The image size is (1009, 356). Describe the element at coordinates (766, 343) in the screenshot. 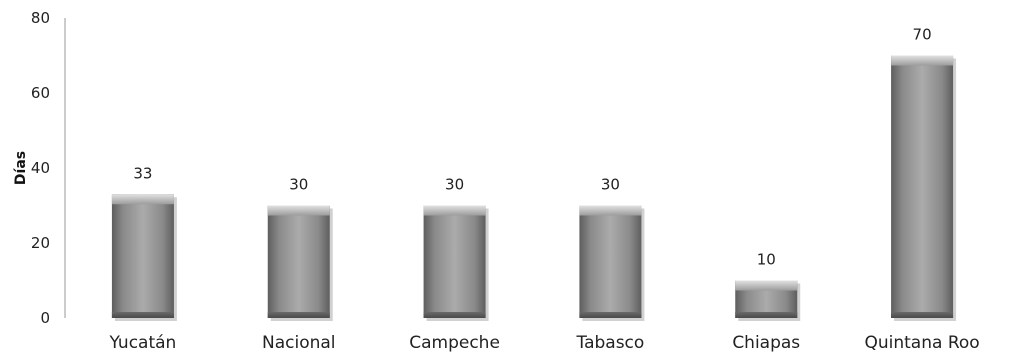

I see `x-tick-label: Chiapas` at that location.